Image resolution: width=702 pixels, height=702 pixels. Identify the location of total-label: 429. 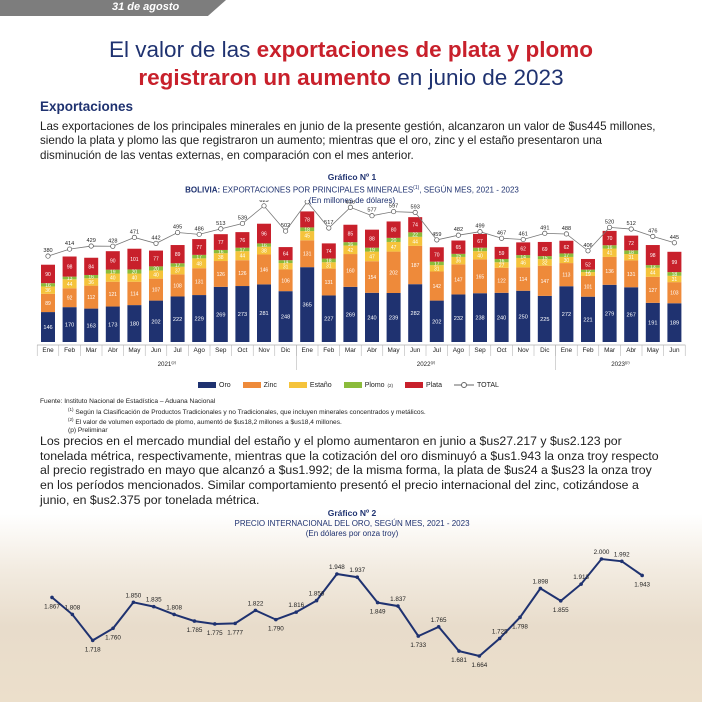
(91, 241).